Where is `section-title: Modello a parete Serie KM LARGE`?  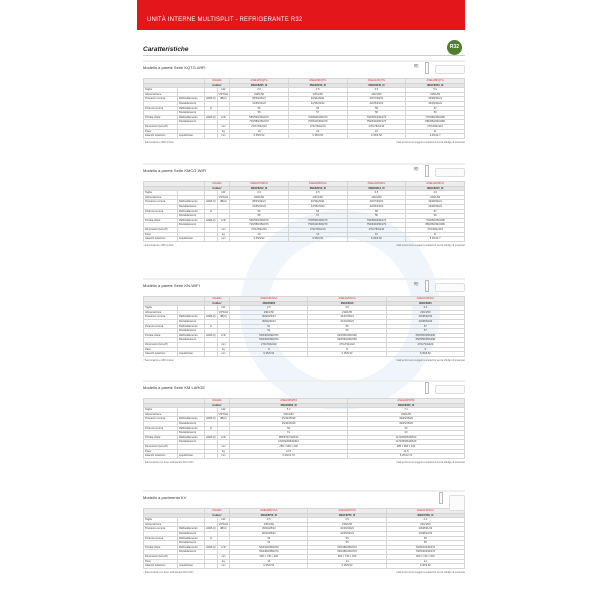
section-title: Modello a parete Serie KM LARGE is located at coordinates (304, 385).